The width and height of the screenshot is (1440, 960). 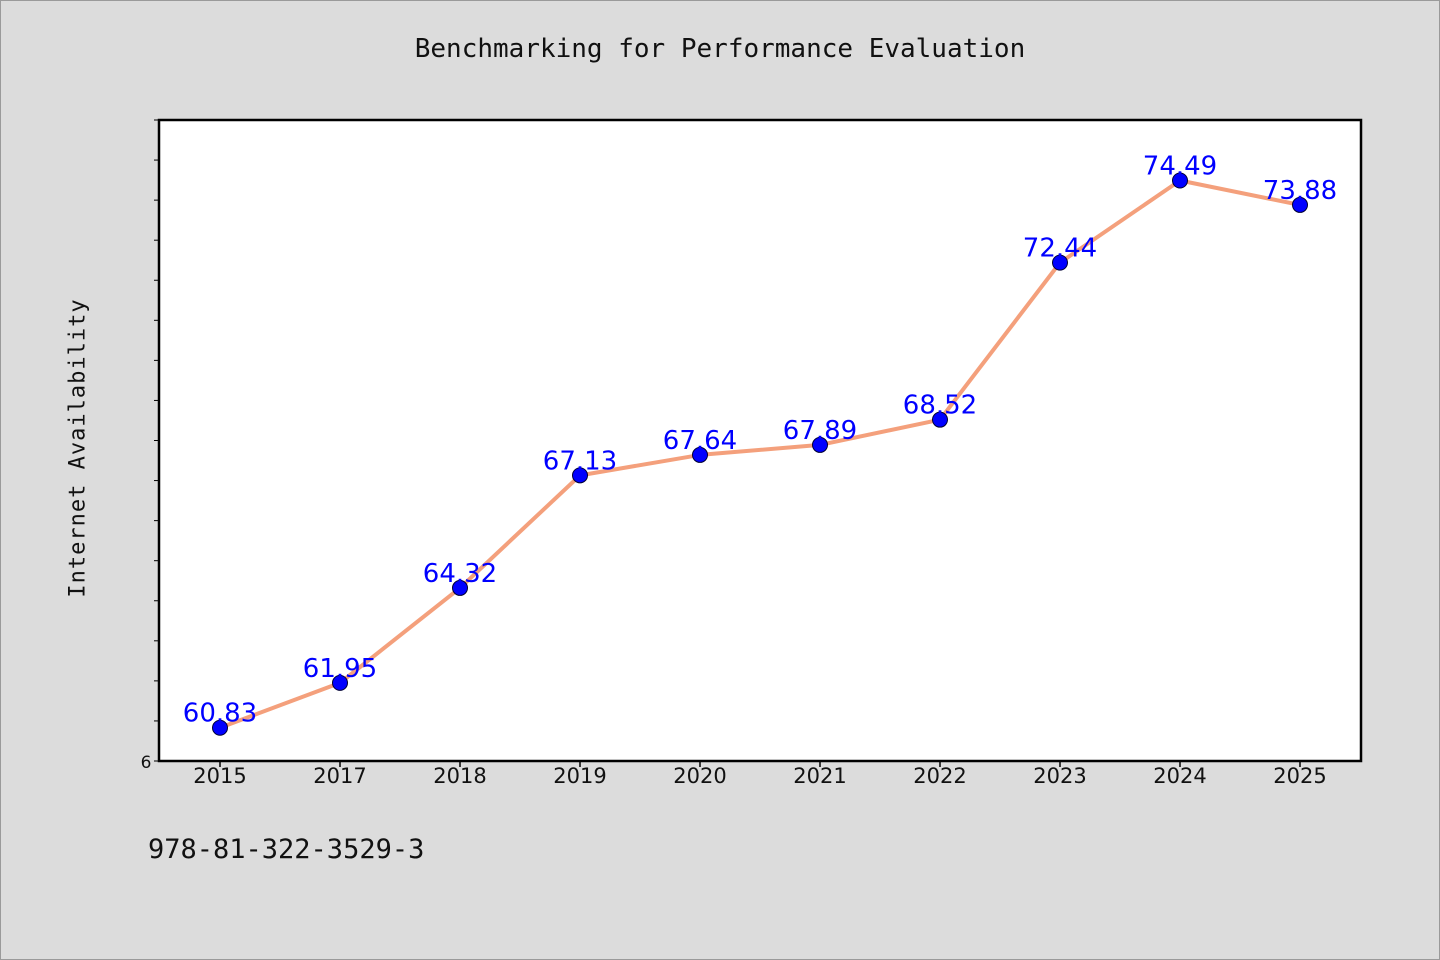 I want to click on y-tick-label: 6, so click(x=146, y=763).